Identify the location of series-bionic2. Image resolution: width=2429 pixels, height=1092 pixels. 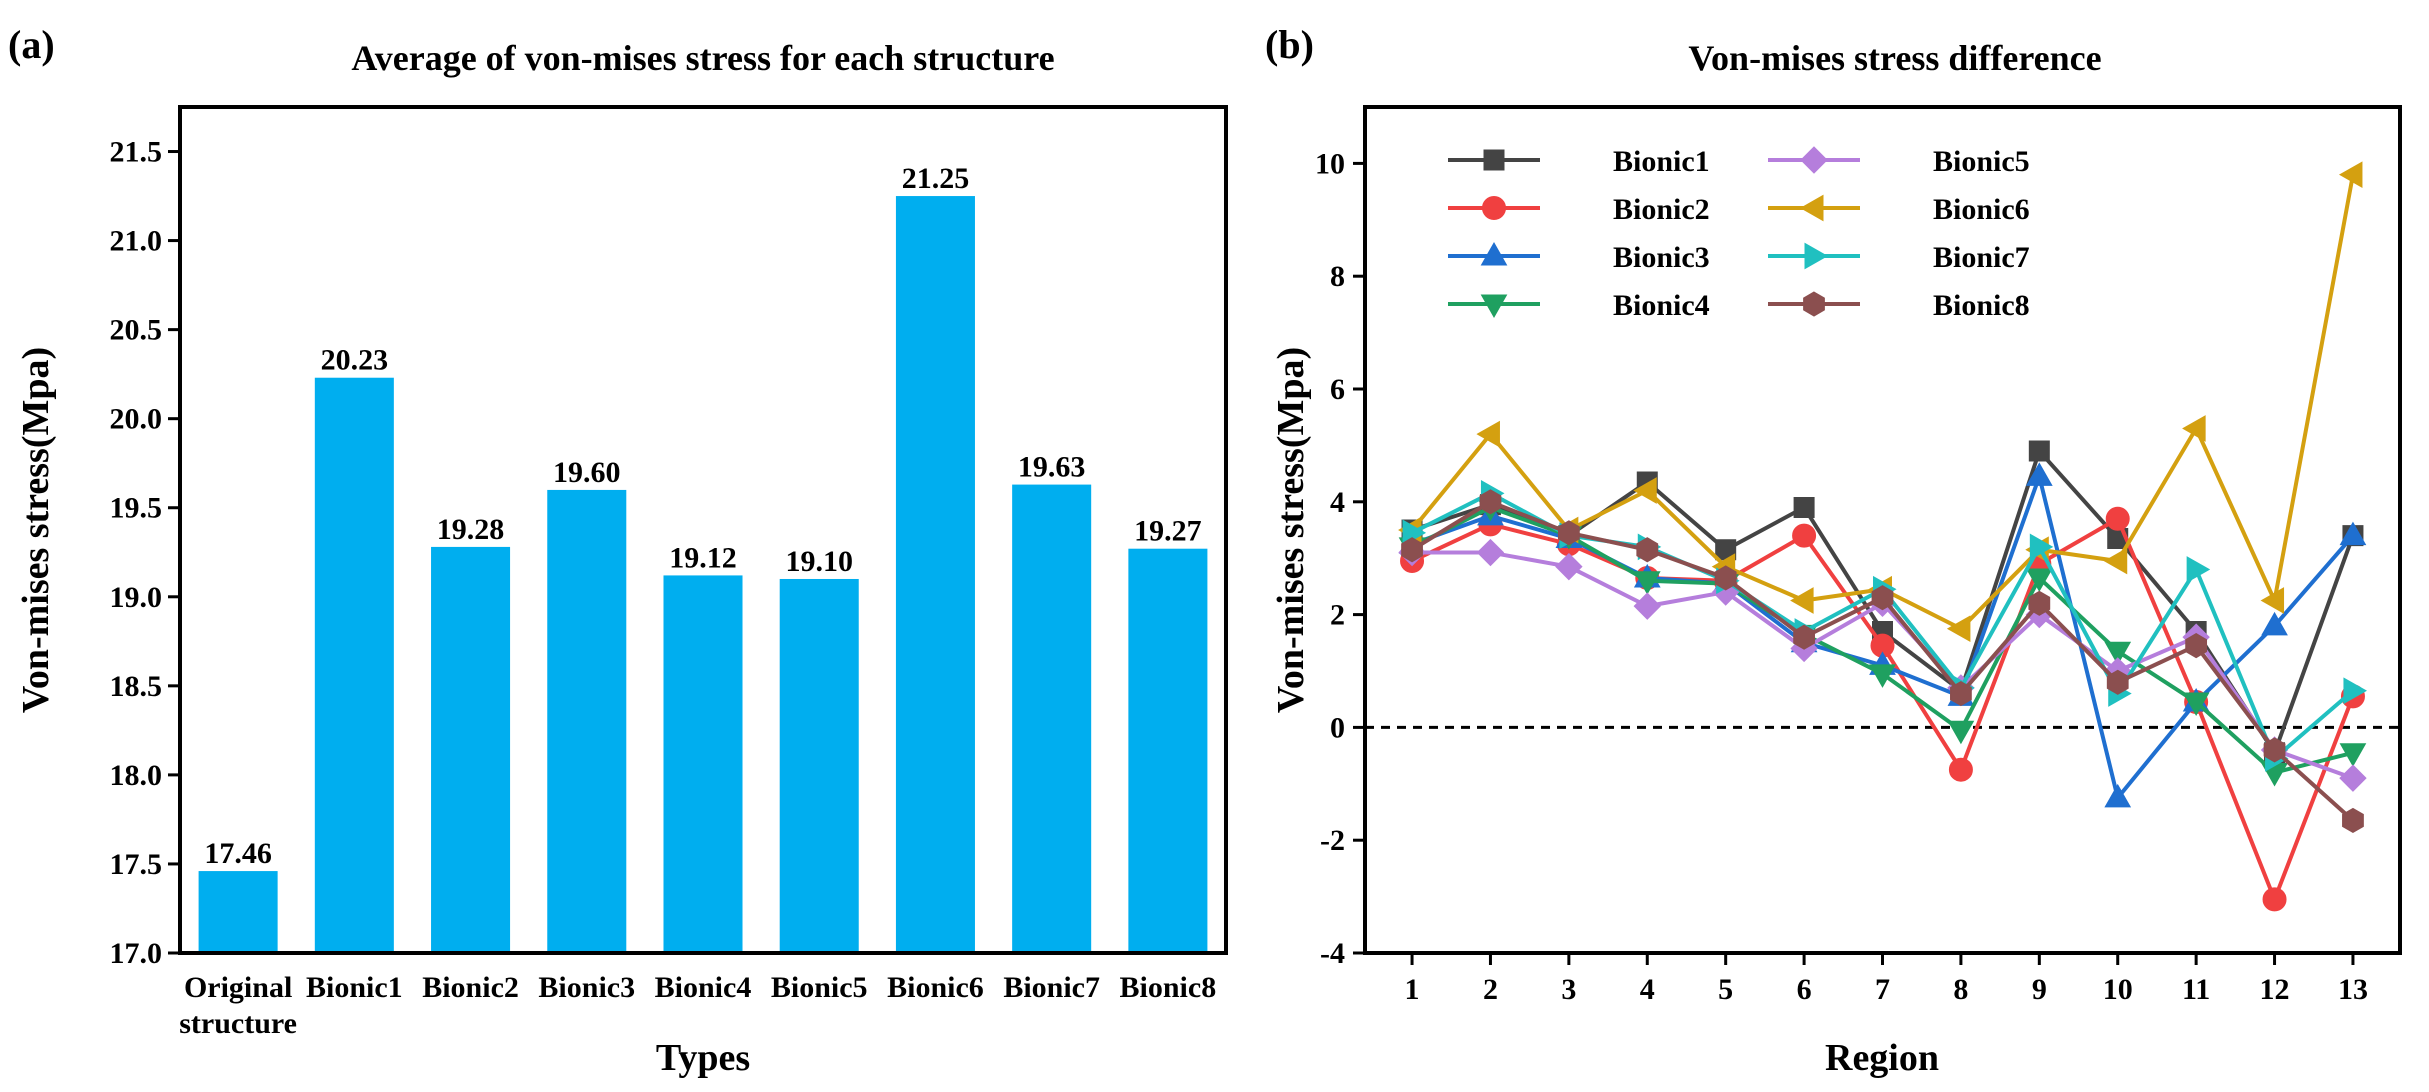
(1882, 709).